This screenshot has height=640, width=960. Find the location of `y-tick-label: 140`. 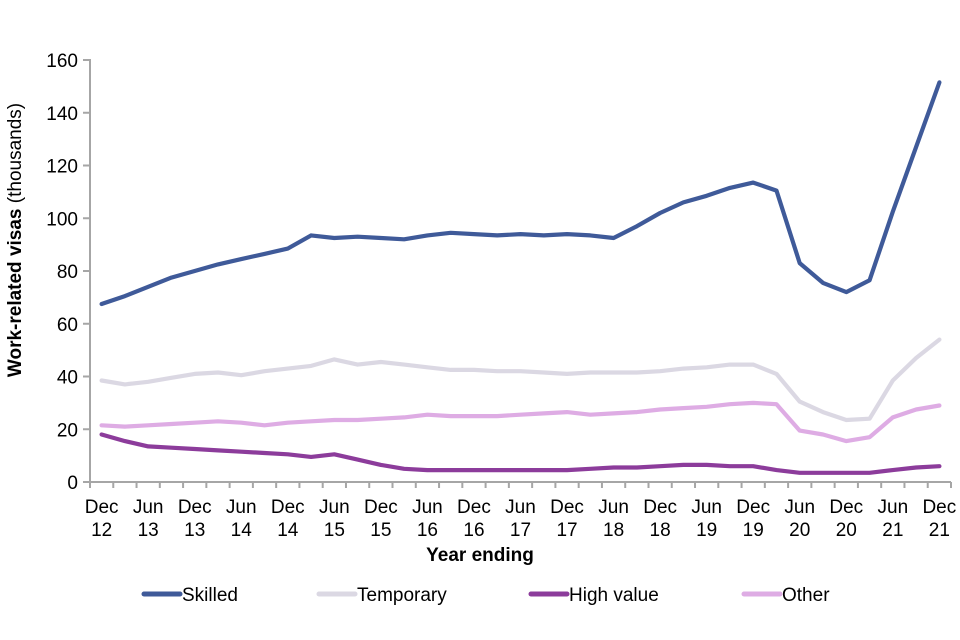

y-tick-label: 140 is located at coordinates (62, 114).